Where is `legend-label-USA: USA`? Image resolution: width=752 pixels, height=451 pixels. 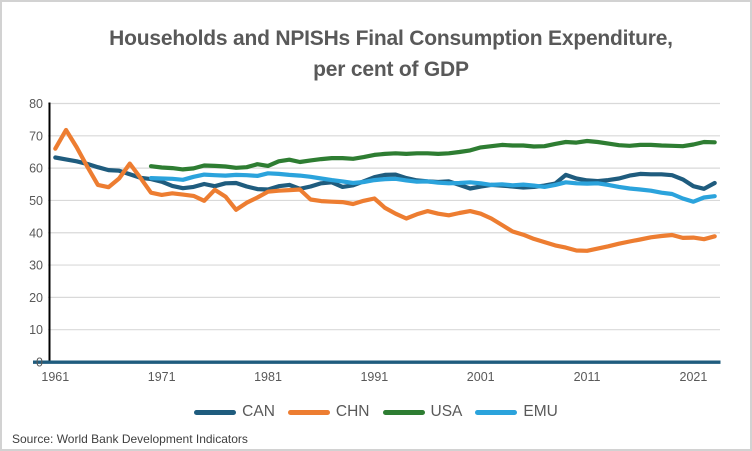
legend-label-USA: USA is located at coordinates (446, 411).